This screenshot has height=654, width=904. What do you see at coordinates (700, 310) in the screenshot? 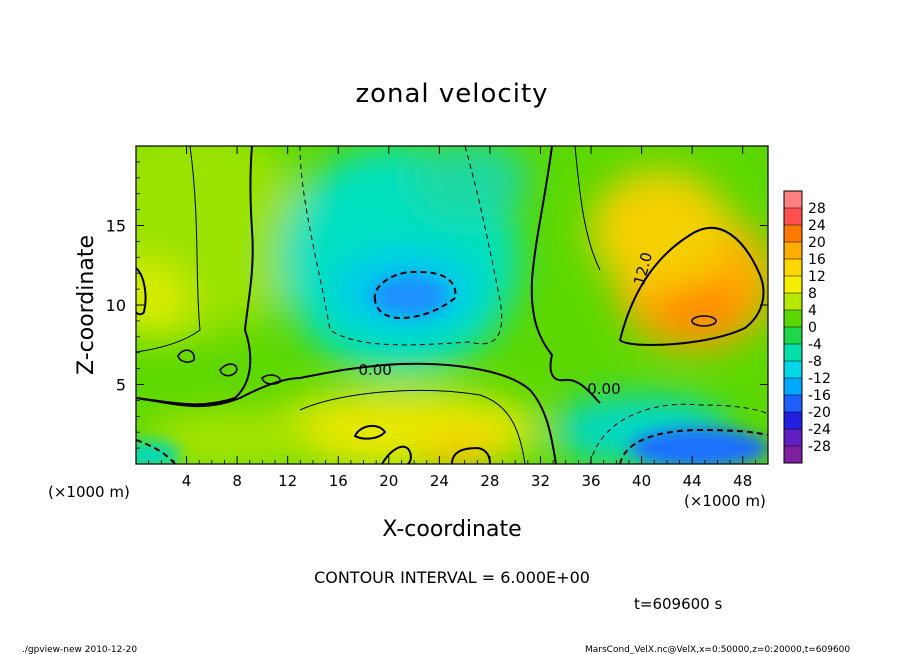
I see `field-region-east-core` at bounding box center [700, 310].